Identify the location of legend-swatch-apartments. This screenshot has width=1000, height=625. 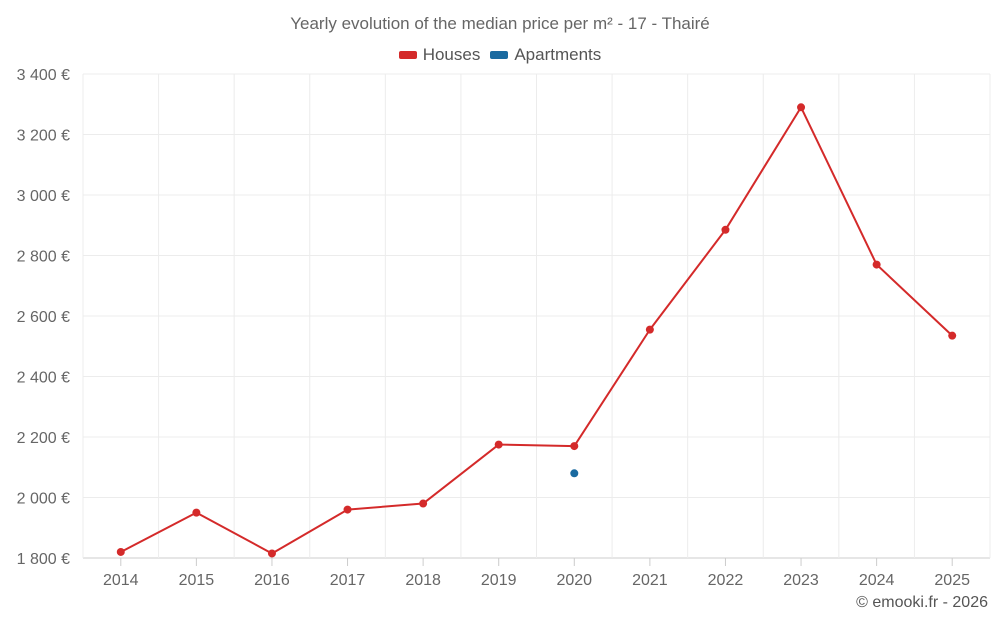
(499, 55).